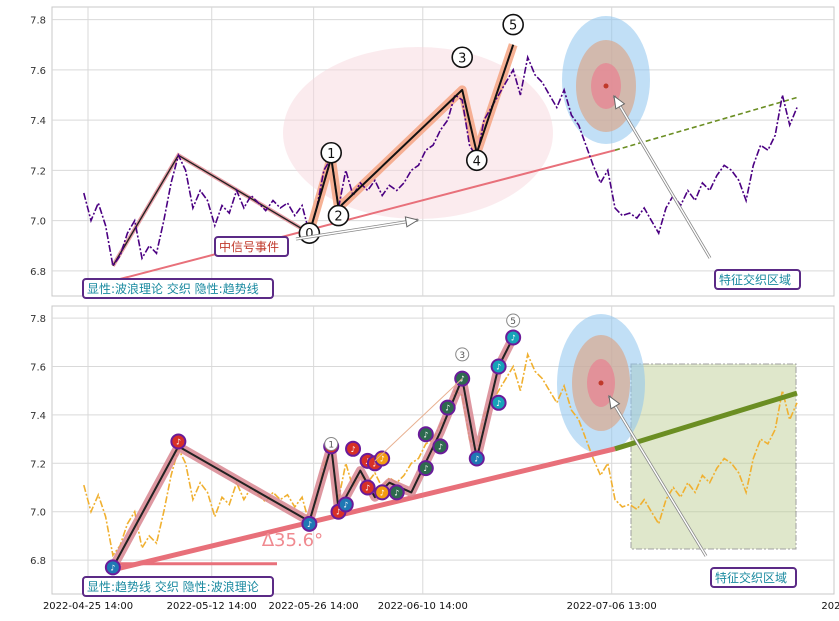 The height and width of the screenshot is (621, 839). I want to click on trendline-green-bottom, so click(706, 421).